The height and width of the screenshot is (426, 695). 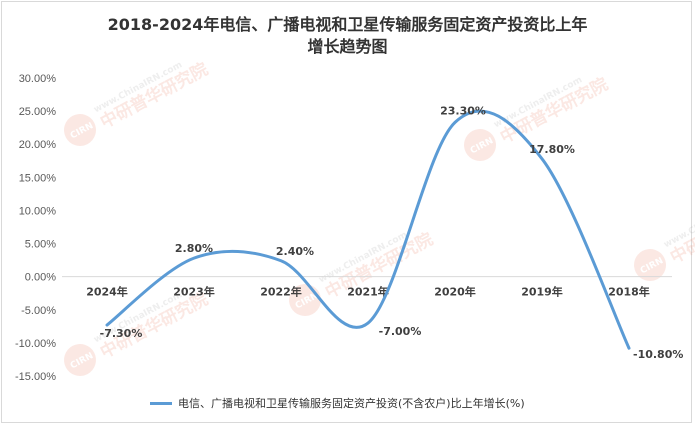 What do you see at coordinates (347, 24) in the screenshot?
I see `chart-title-line1: 2018-2024年电信、广播电视和卫星传输服务固定资产投资比上年` at bounding box center [347, 24].